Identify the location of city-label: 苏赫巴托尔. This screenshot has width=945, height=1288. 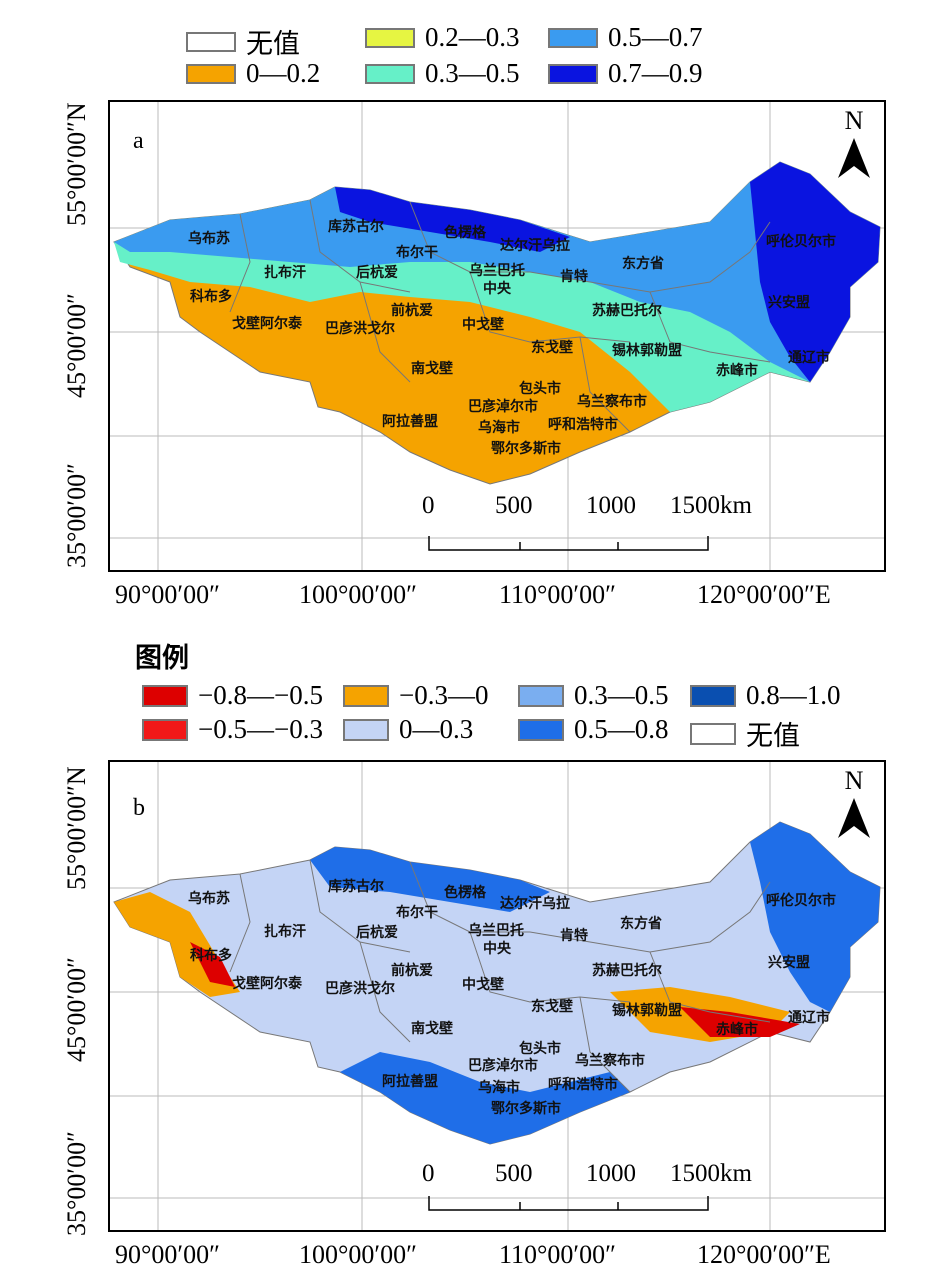
(627, 311).